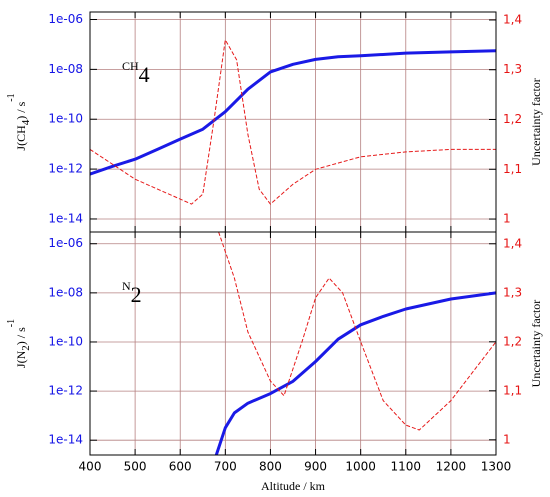  What do you see at coordinates (90, 467) in the screenshot?
I see `x-tick-label: 400` at bounding box center [90, 467].